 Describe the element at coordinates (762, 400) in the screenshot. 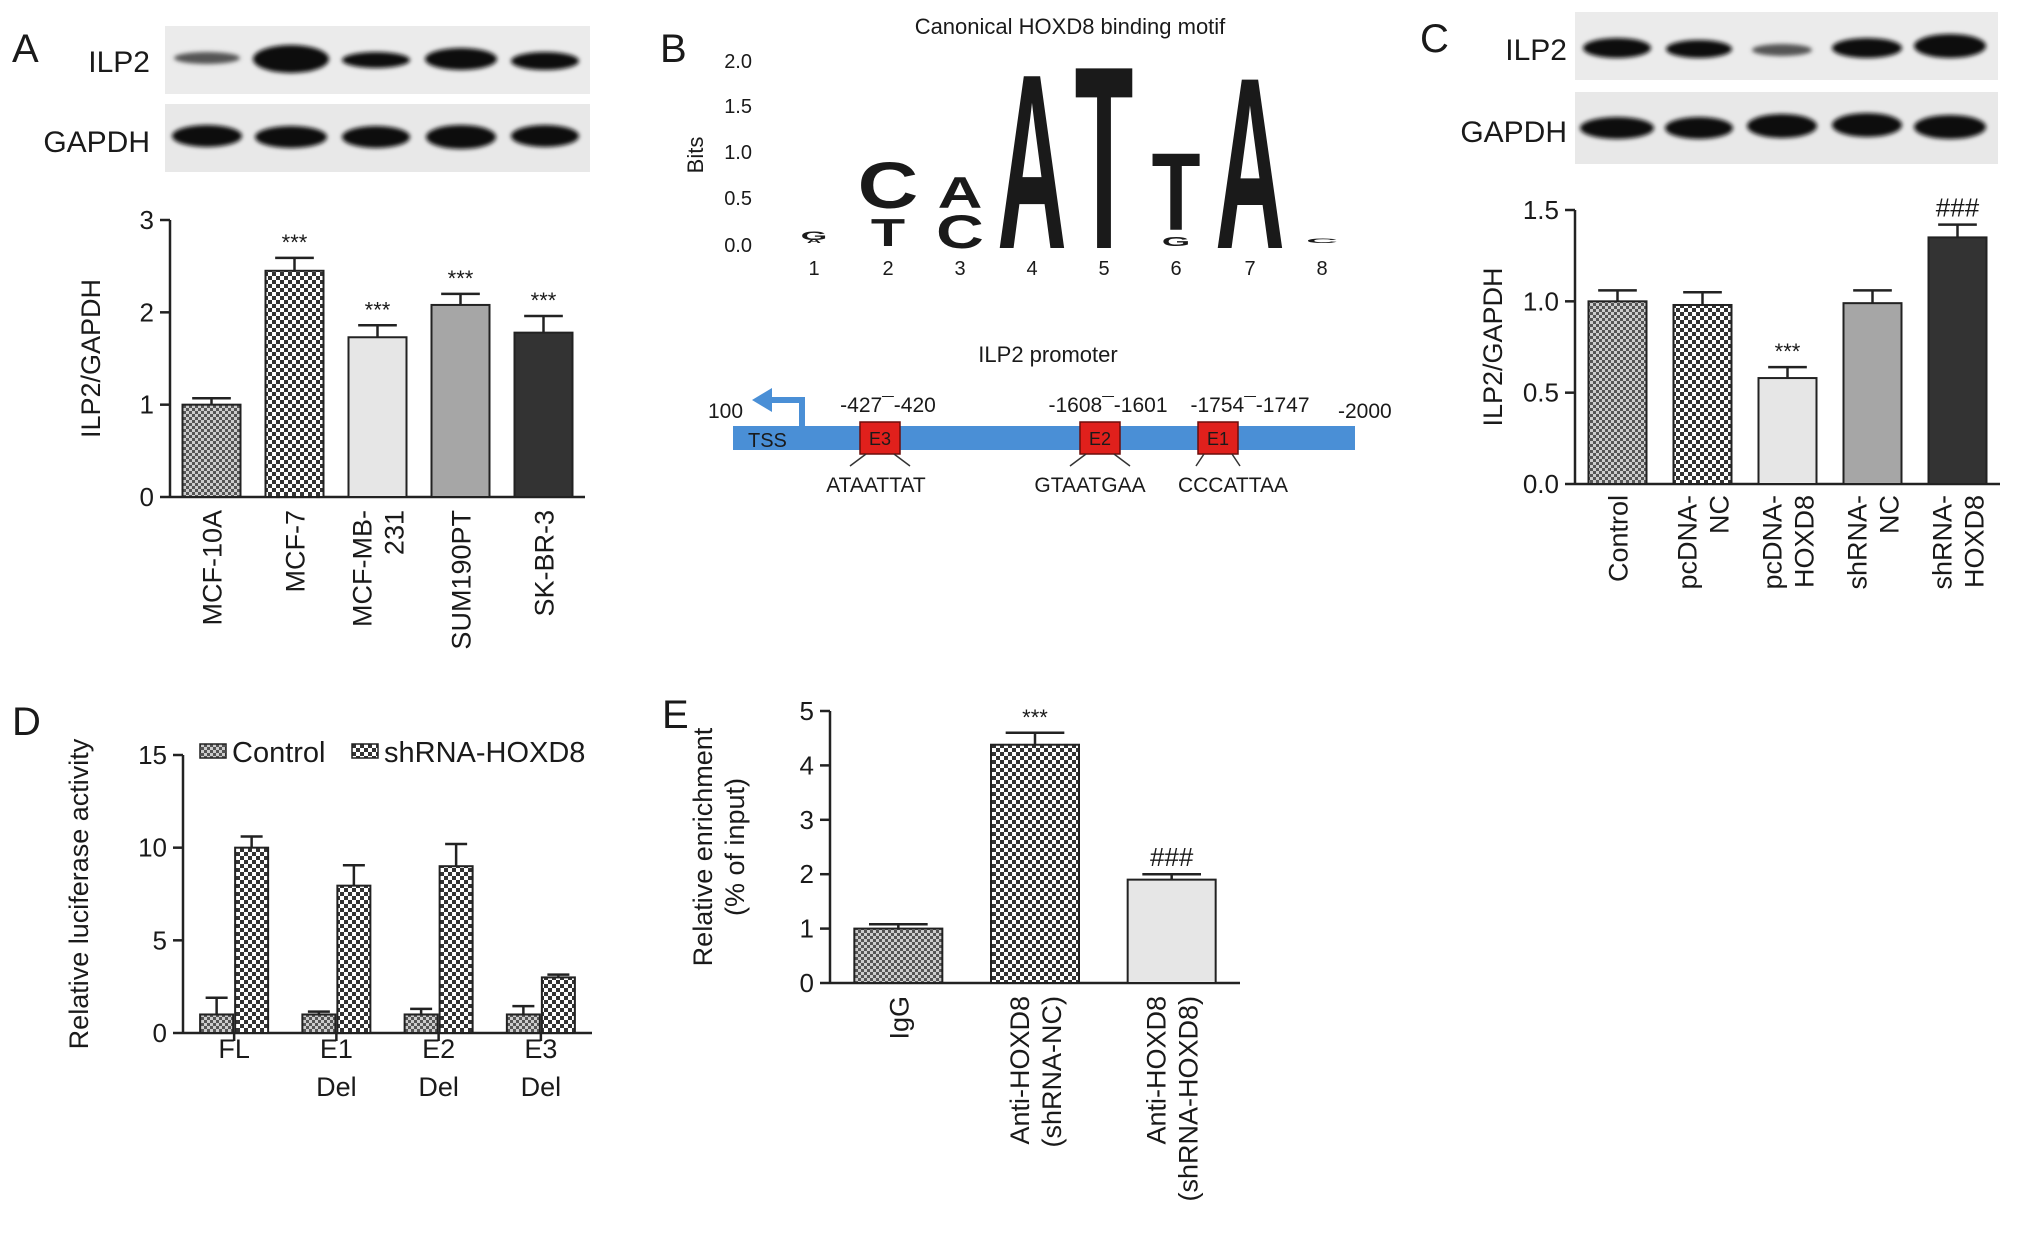

I see `tss-arrowhead` at that location.